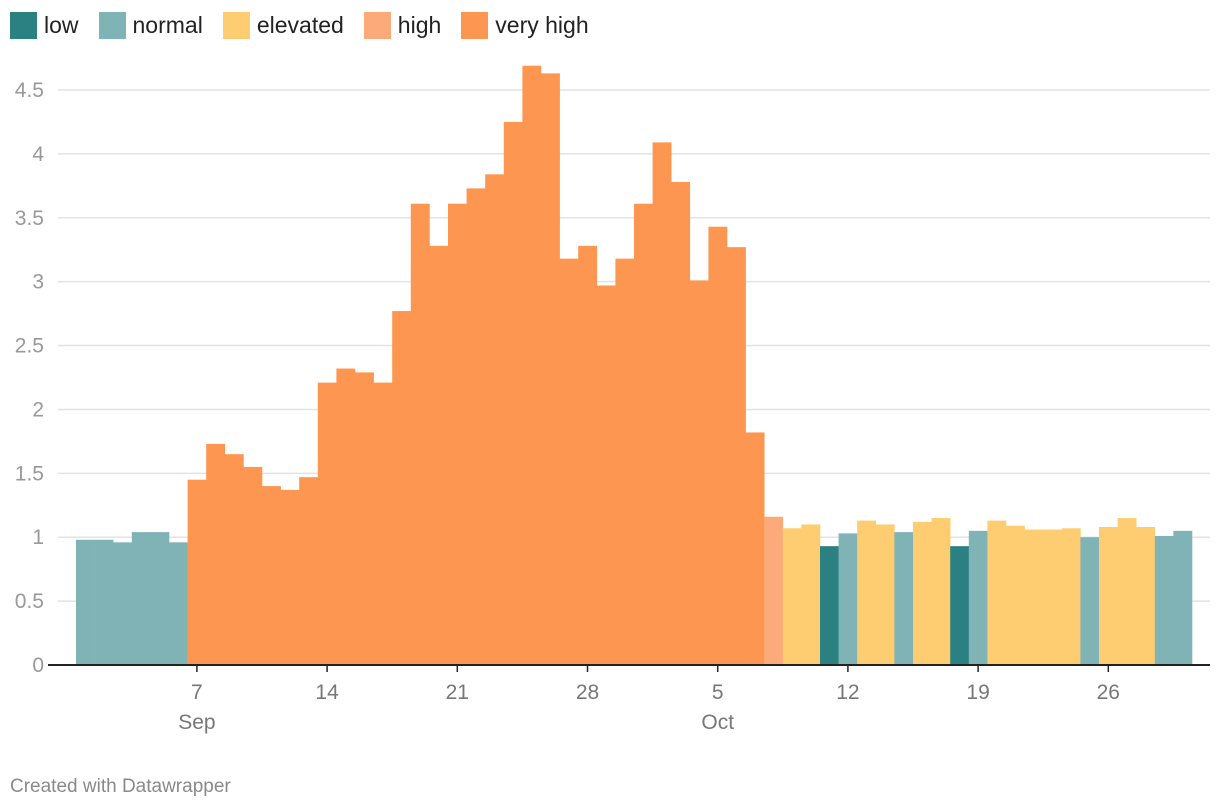  I want to click on legend-item-elevated: elevated, so click(283, 25).